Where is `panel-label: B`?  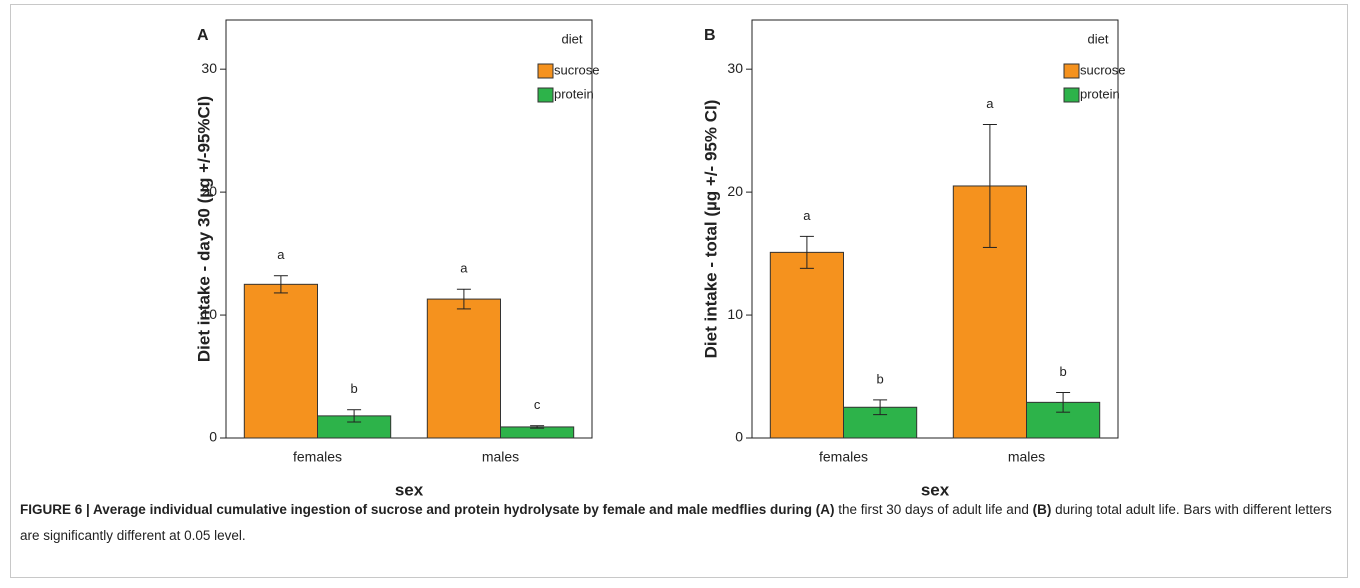 panel-label: B is located at coordinates (710, 35).